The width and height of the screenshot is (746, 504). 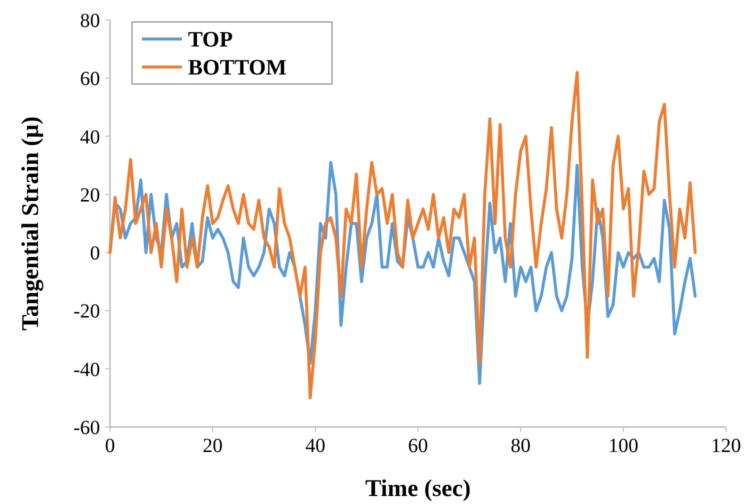 I want to click on x-tick-label: 0, so click(x=110, y=446).